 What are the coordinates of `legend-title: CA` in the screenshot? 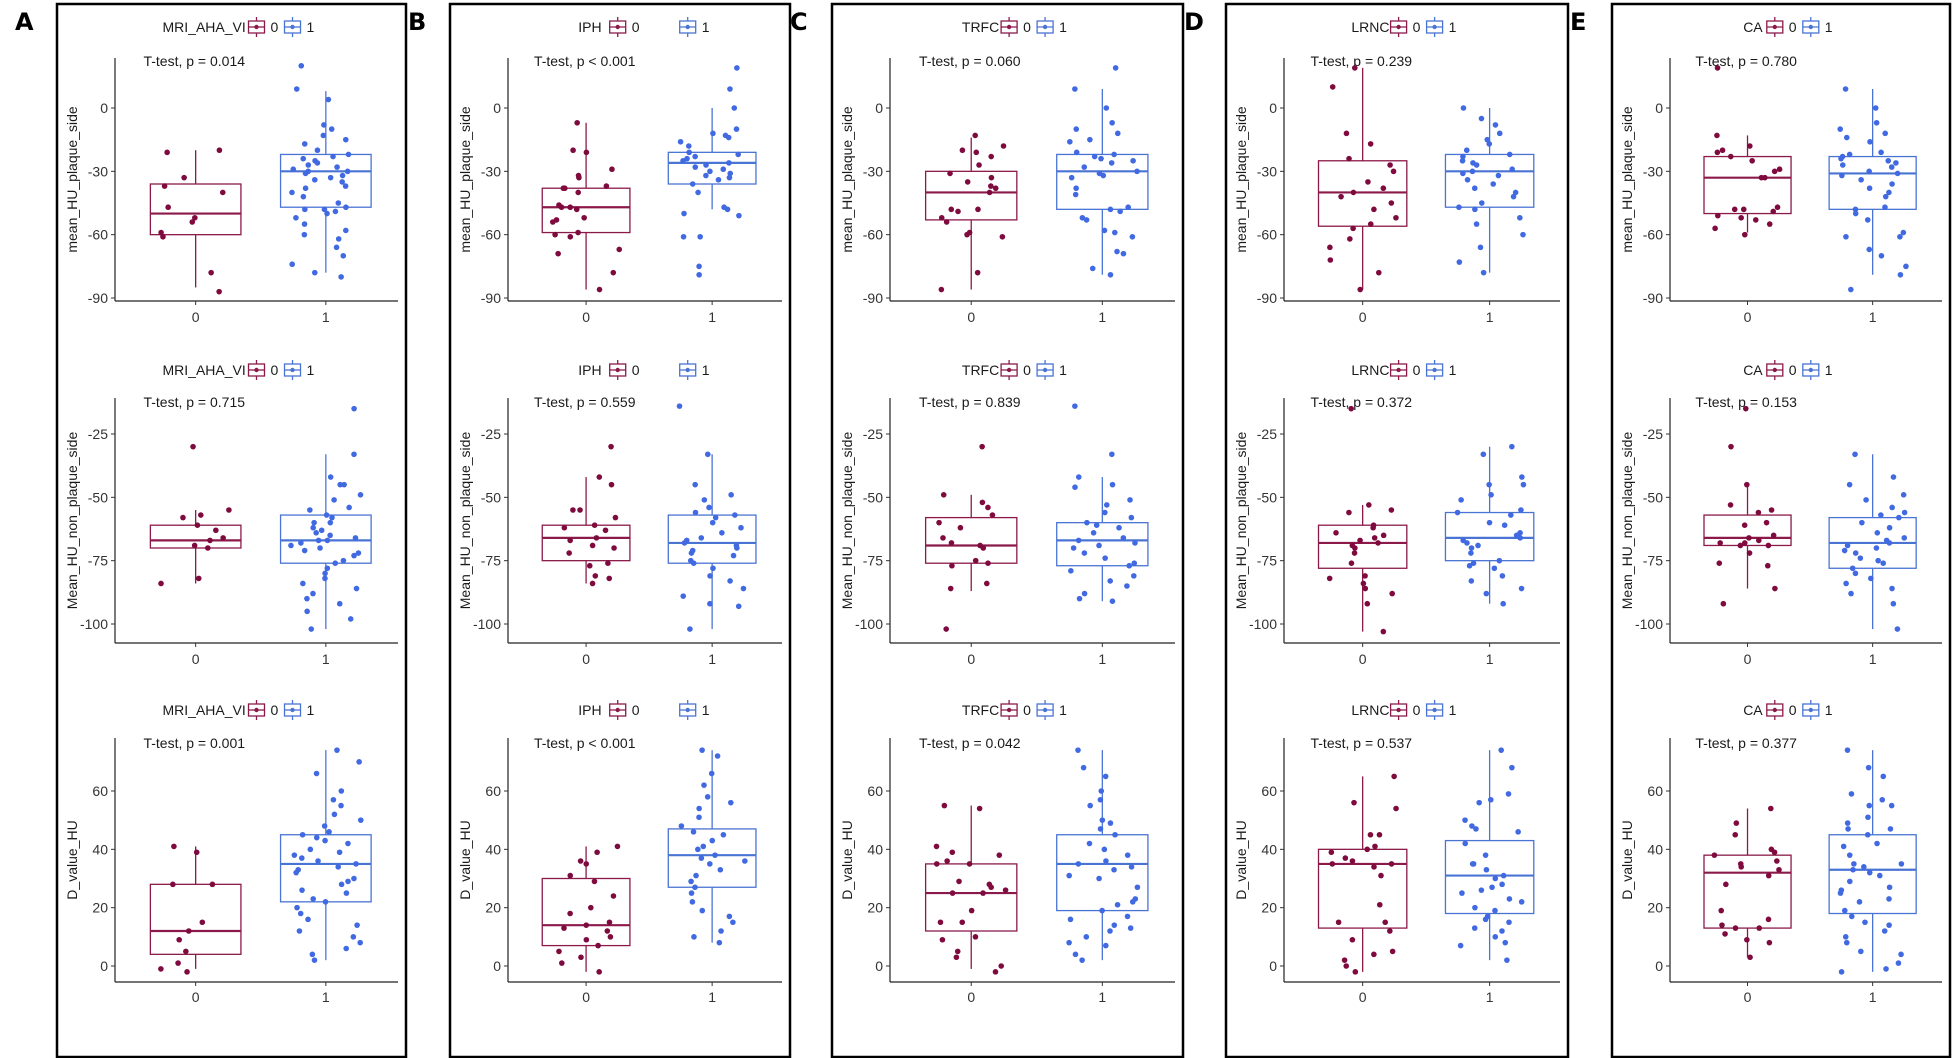 It's located at (1753, 370).